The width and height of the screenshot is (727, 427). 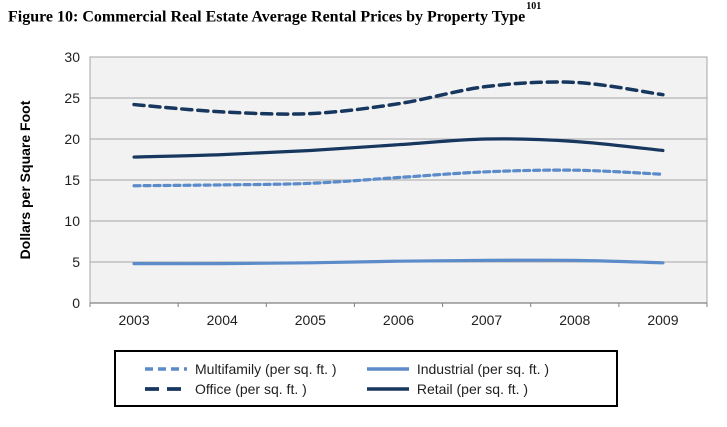 What do you see at coordinates (574, 320) in the screenshot?
I see `x-tick-label-2008: 2008` at bounding box center [574, 320].